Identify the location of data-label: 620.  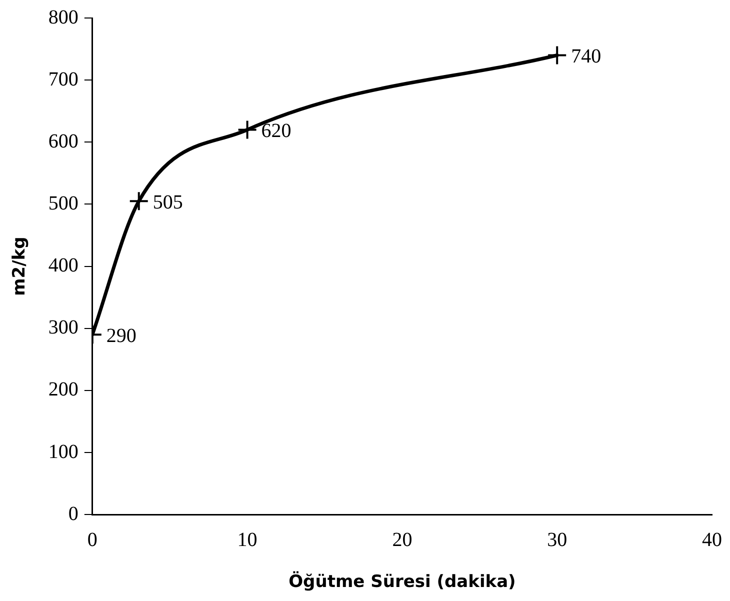
(276, 131).